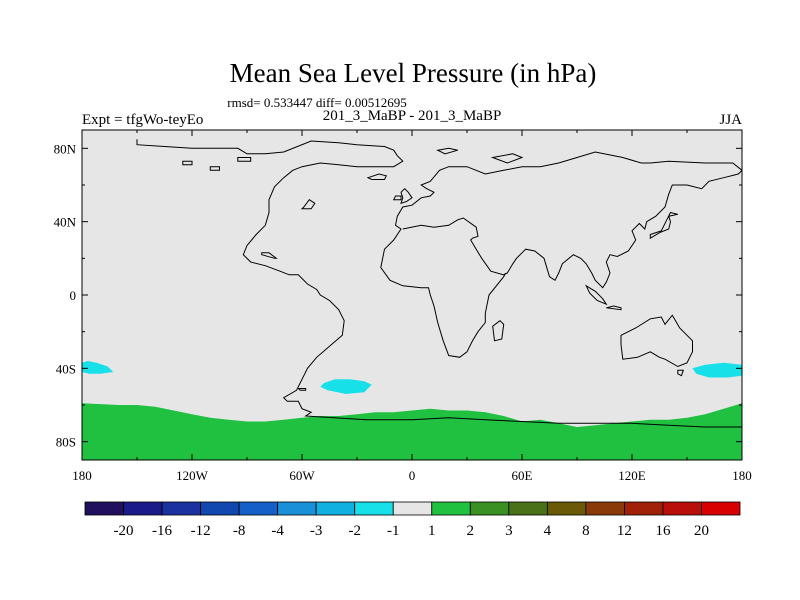 The width and height of the screenshot is (800, 600). What do you see at coordinates (142, 120) in the screenshot?
I see `left-label: Expt = tfgWo-teyEo` at bounding box center [142, 120].